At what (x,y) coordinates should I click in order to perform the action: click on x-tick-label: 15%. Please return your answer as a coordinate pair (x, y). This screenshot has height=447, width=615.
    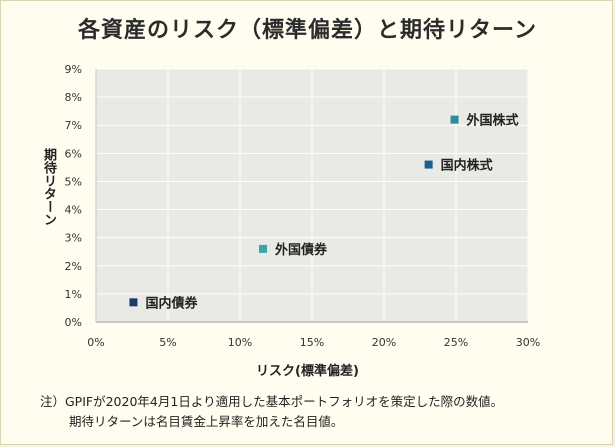
    Looking at the image, I should click on (312, 342).